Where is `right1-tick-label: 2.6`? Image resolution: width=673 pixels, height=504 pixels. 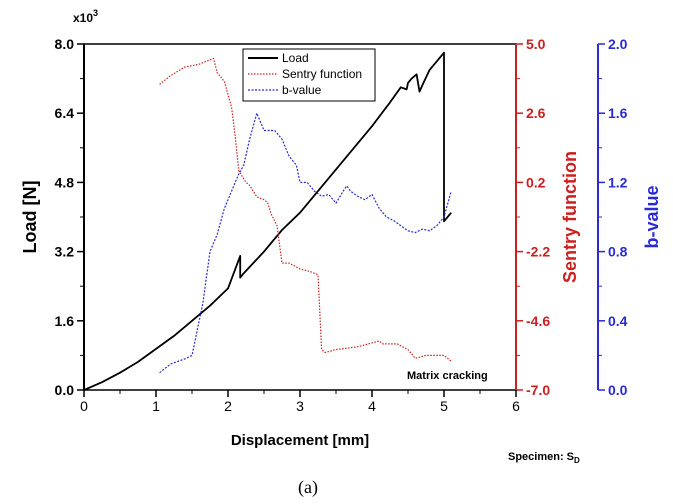
right1-tick-label: 2.6 is located at coordinates (536, 113).